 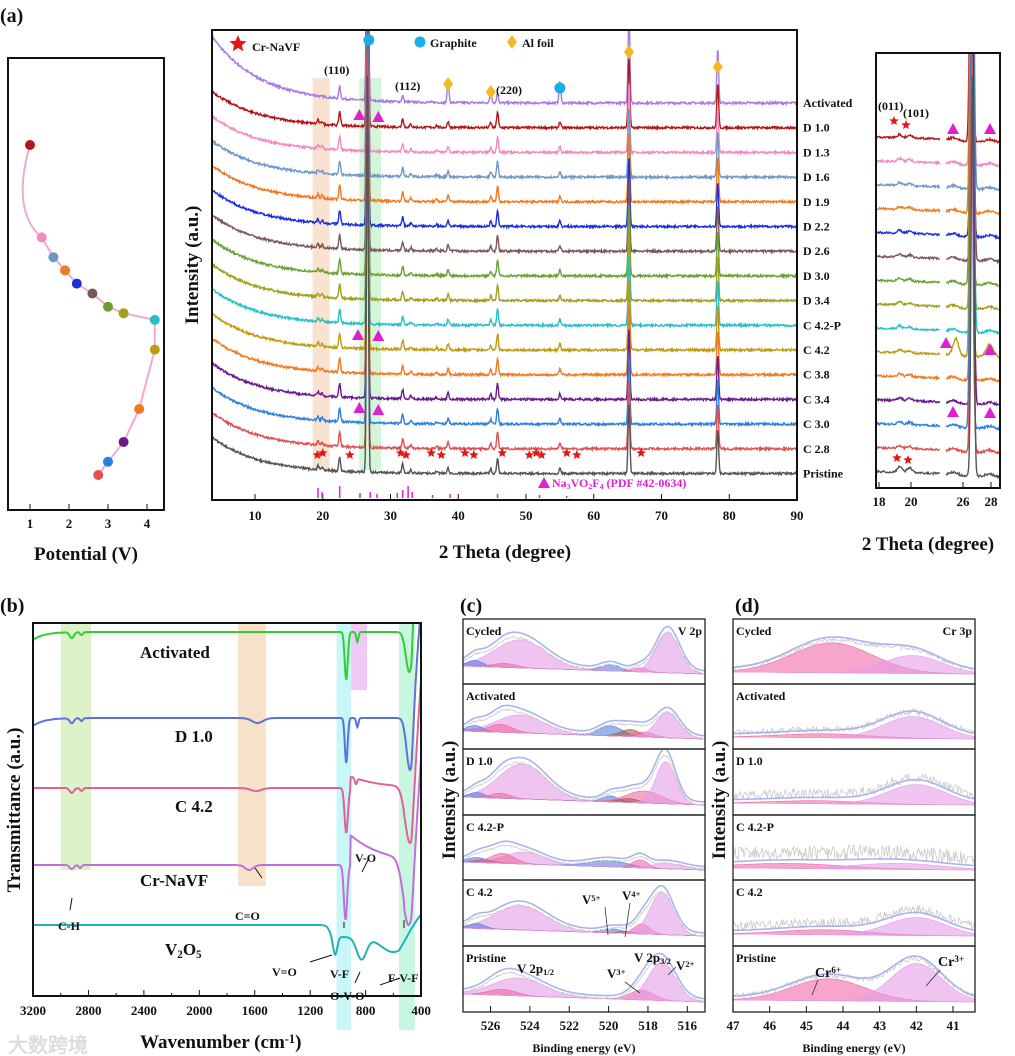 What do you see at coordinates (648, 1025) in the screenshot?
I see `x-tick-label: 518` at bounding box center [648, 1025].